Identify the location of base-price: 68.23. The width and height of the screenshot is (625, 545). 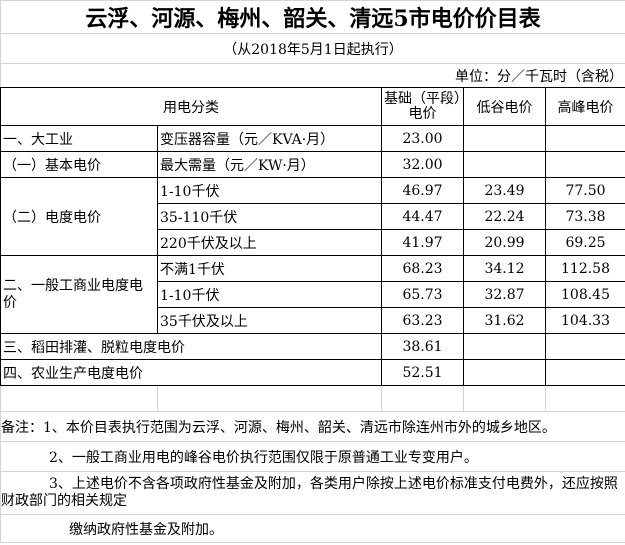
(422, 268).